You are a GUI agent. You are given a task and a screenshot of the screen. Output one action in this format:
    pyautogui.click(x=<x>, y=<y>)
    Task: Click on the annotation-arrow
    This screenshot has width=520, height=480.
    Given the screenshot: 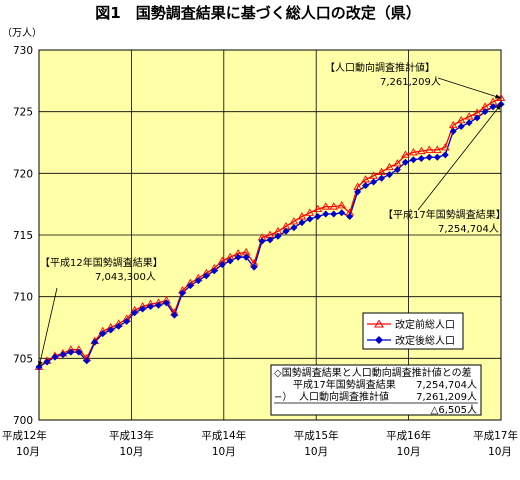 What is the action you would take?
    pyautogui.click(x=469, y=88)
    